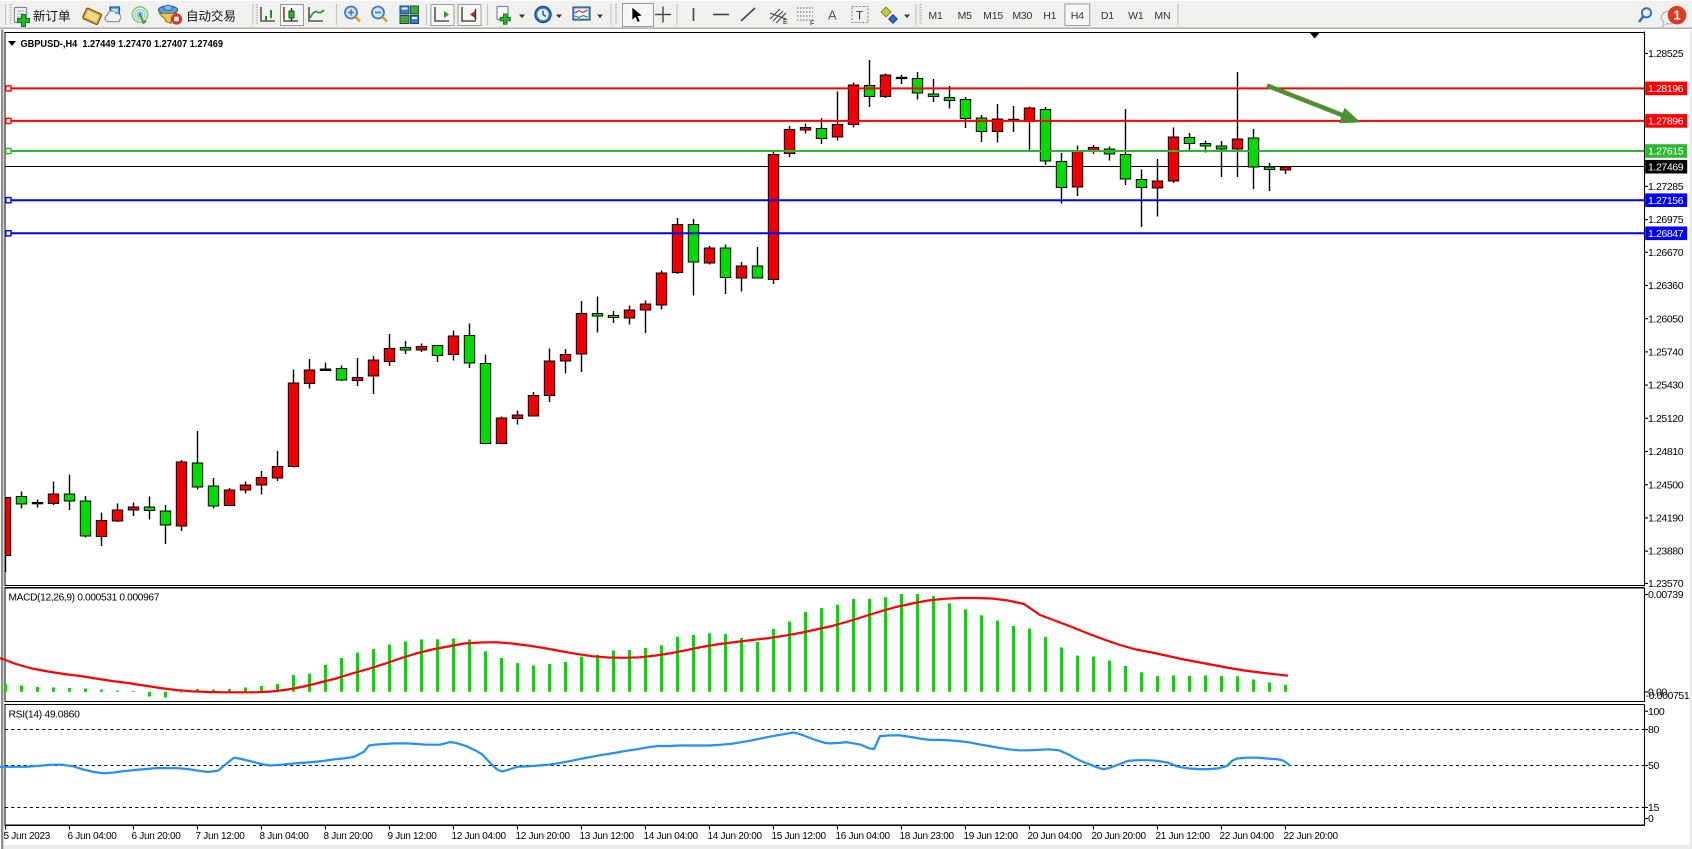  What do you see at coordinates (1668, 696) in the screenshot?
I see `svg-text: -0.000751` at bounding box center [1668, 696].